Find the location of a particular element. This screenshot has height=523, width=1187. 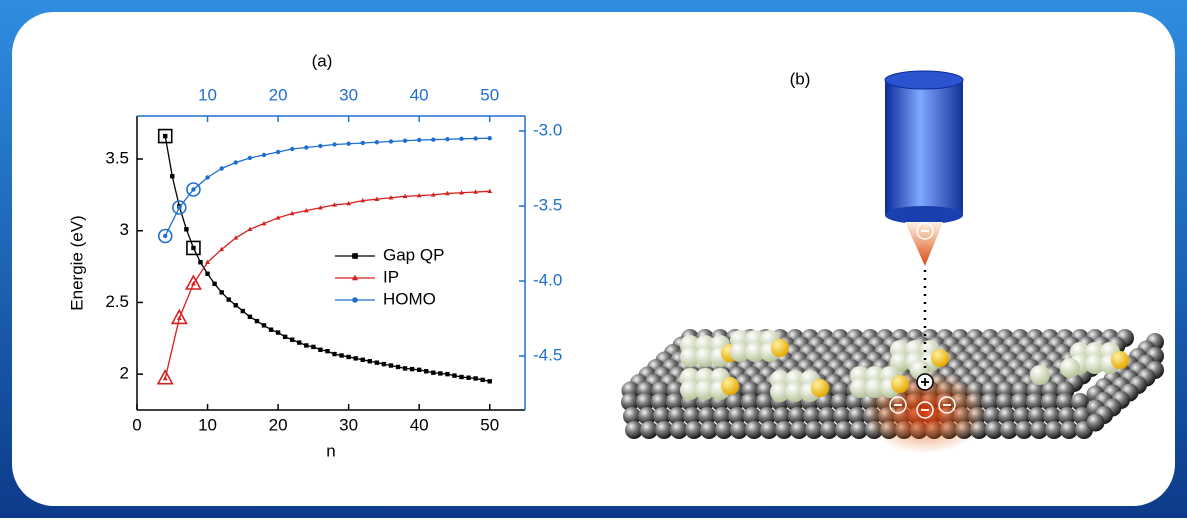

legend-marker is located at coordinates (355, 277).